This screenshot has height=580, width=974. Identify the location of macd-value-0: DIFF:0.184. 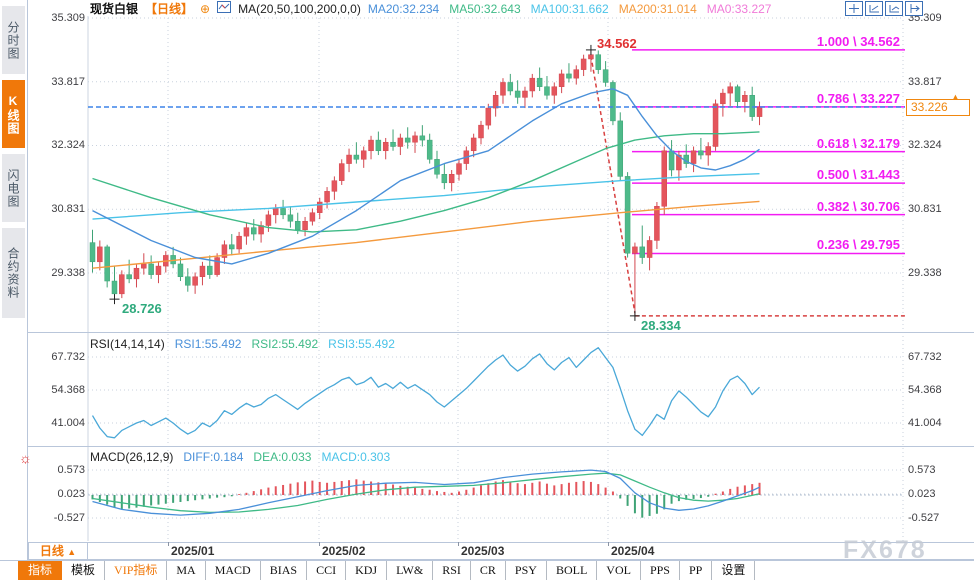
(213, 457).